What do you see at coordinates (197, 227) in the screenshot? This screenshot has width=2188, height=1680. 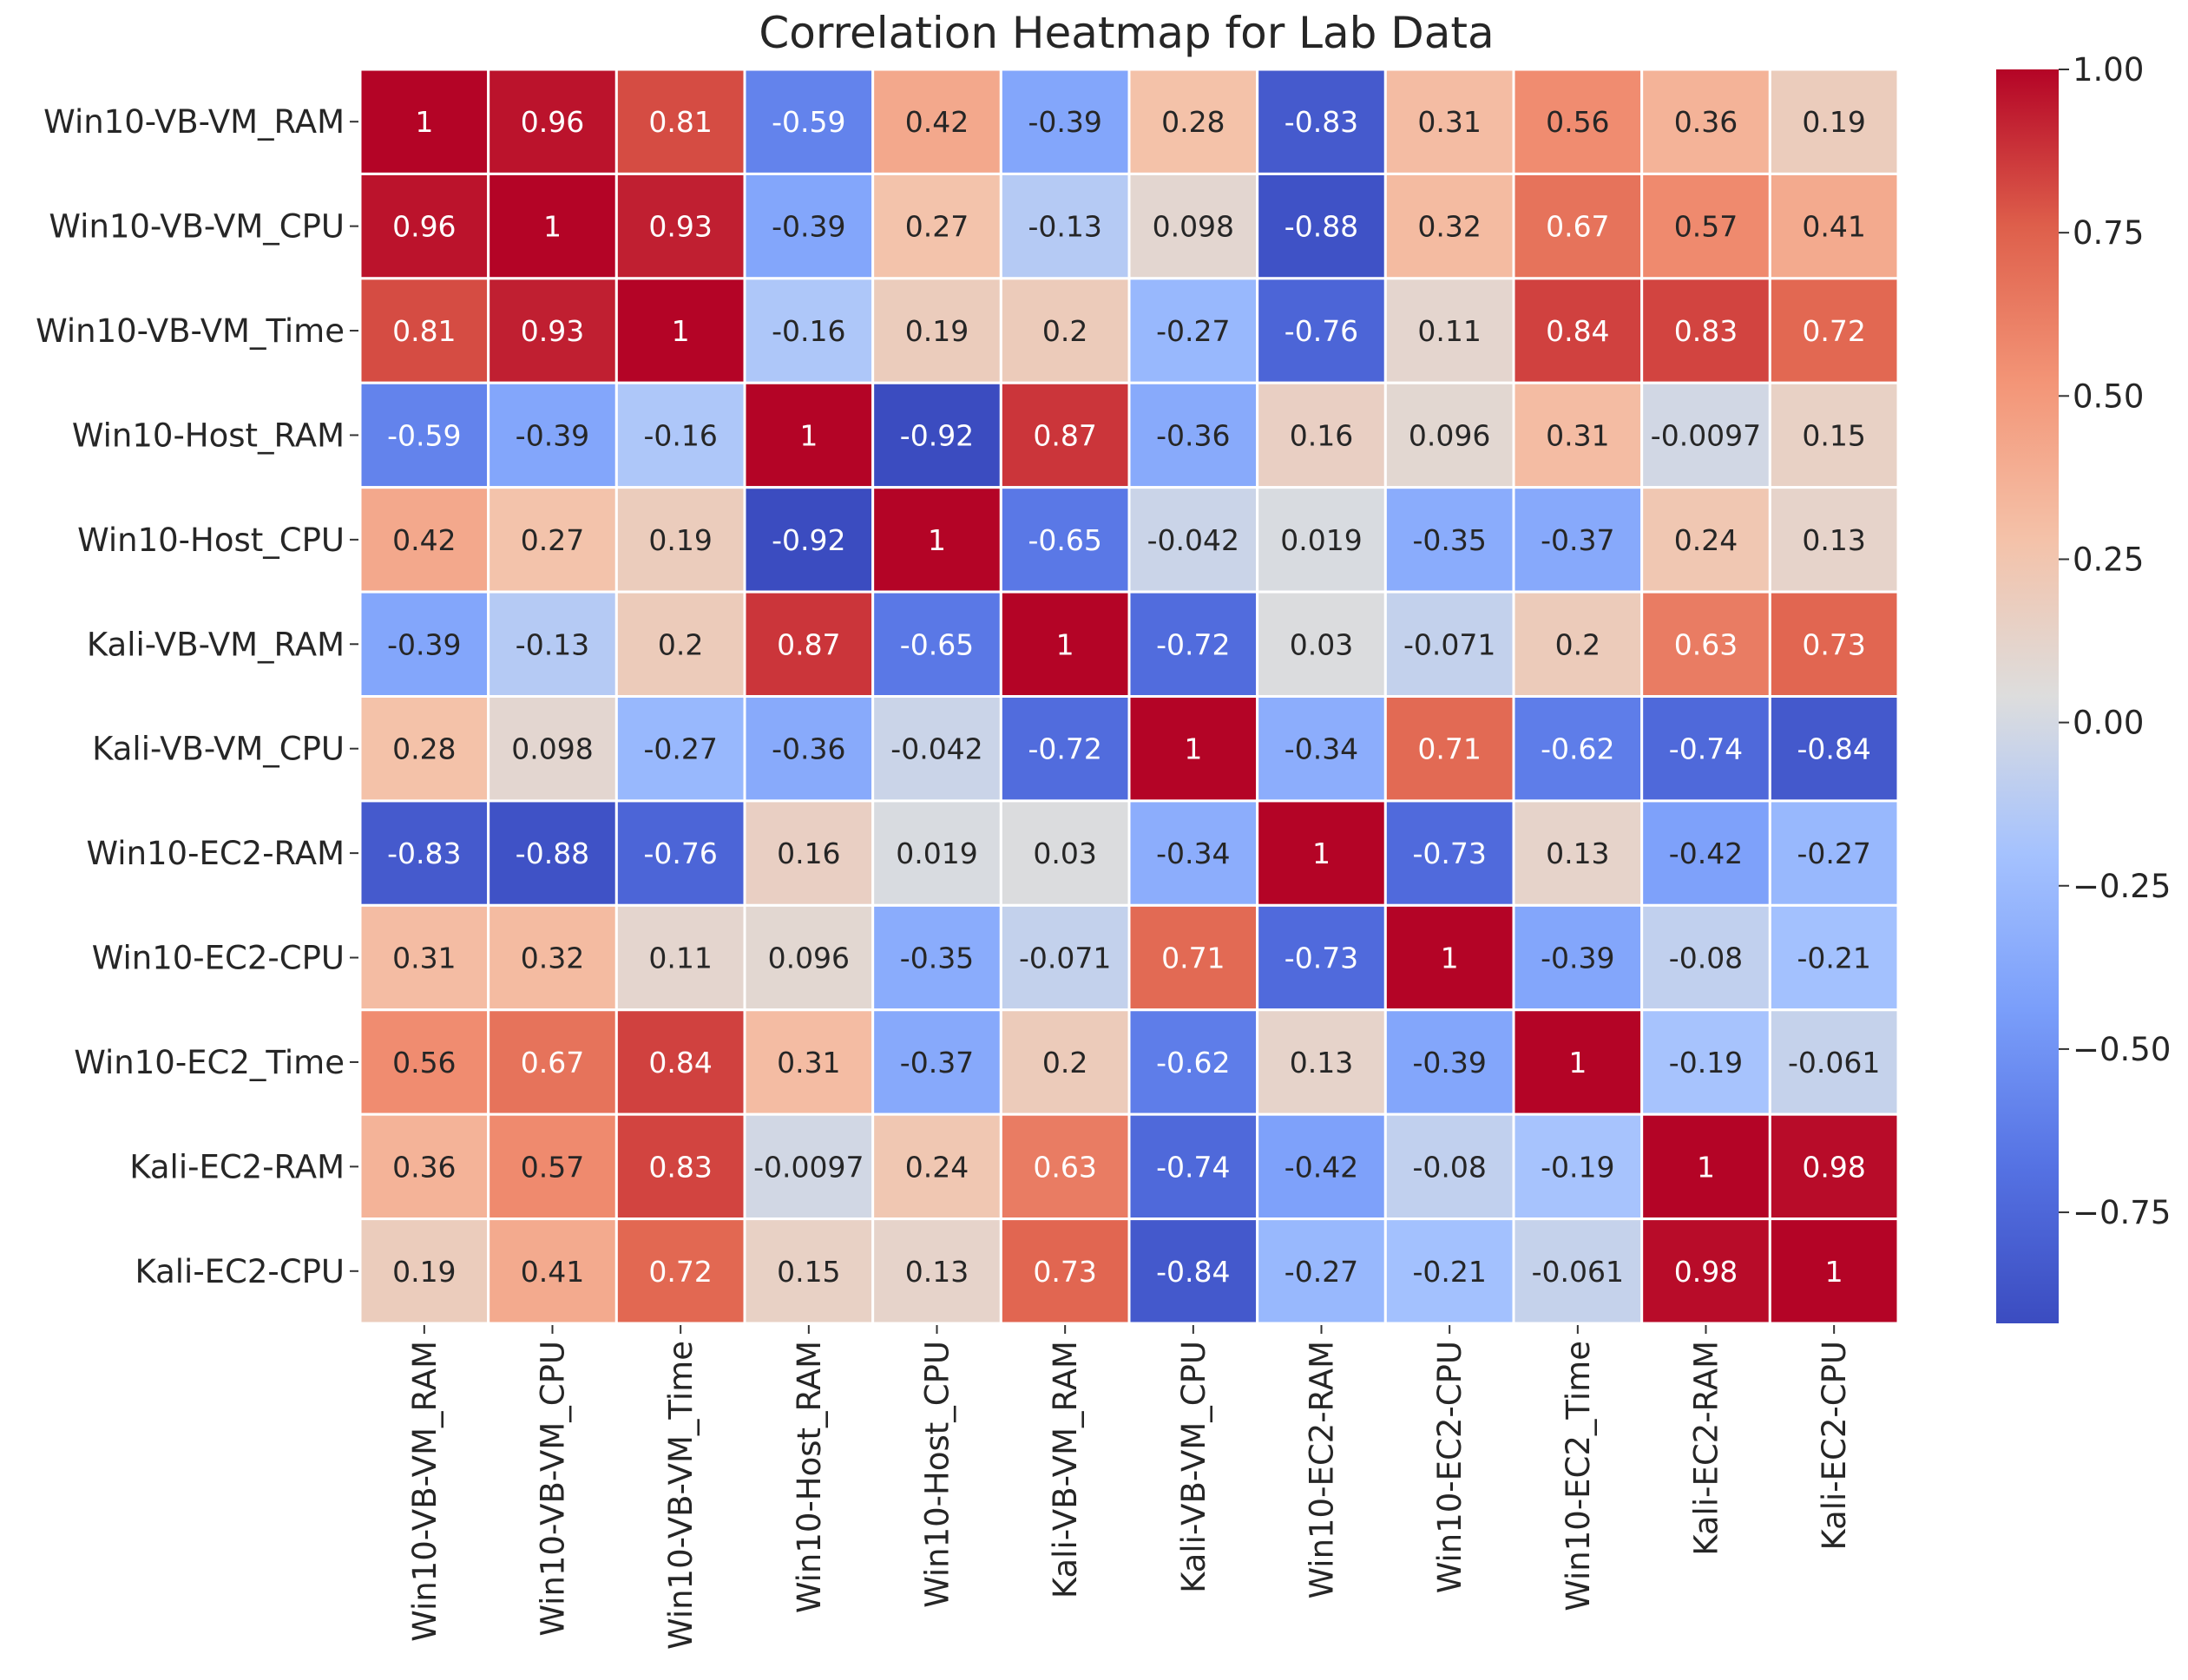 I see `row-label: Win10-VB-VM_CPU` at bounding box center [197, 227].